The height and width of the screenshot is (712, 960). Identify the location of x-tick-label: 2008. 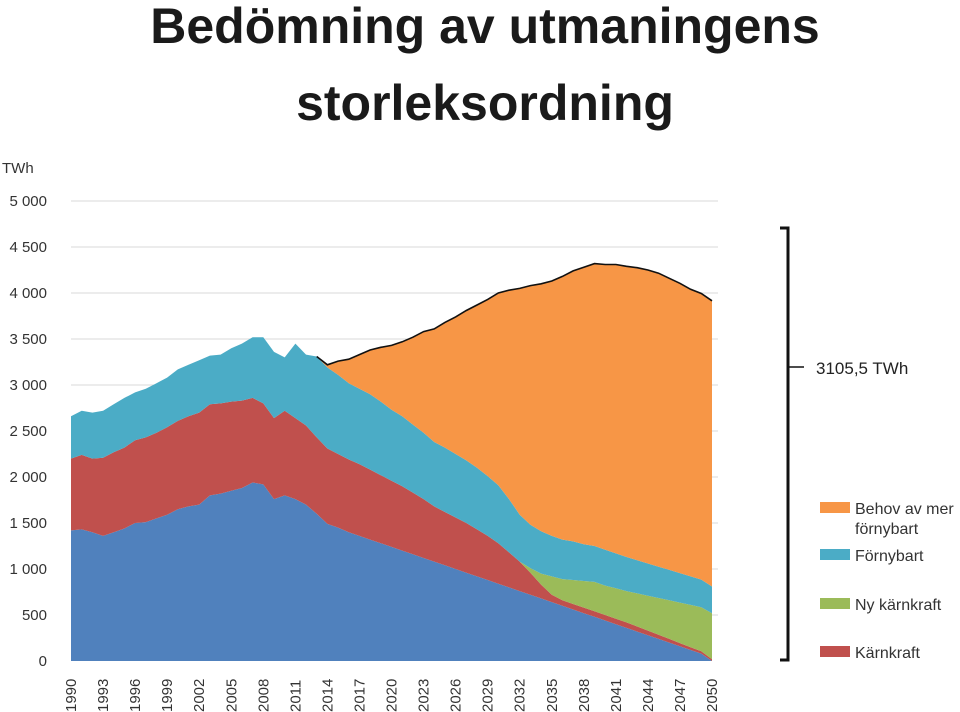
(263, 695).